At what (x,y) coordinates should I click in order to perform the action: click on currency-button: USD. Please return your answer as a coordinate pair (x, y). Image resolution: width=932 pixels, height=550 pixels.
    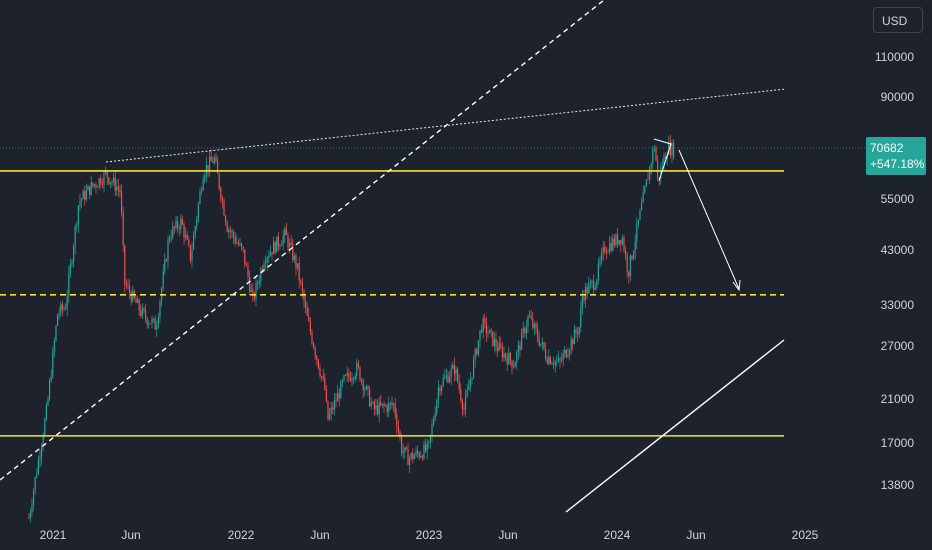
    Looking at the image, I should click on (898, 20).